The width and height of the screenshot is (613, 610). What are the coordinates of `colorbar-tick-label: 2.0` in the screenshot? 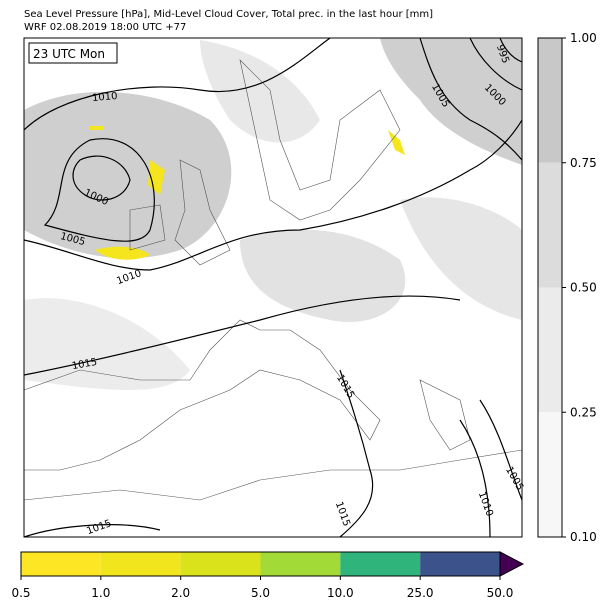 It's located at (180, 593).